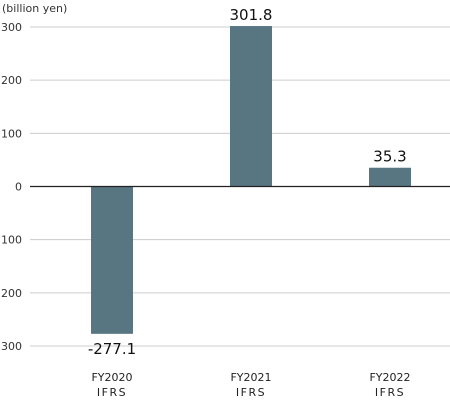 The width and height of the screenshot is (450, 404). I want to click on x-category-label: FY2021, so click(250, 377).